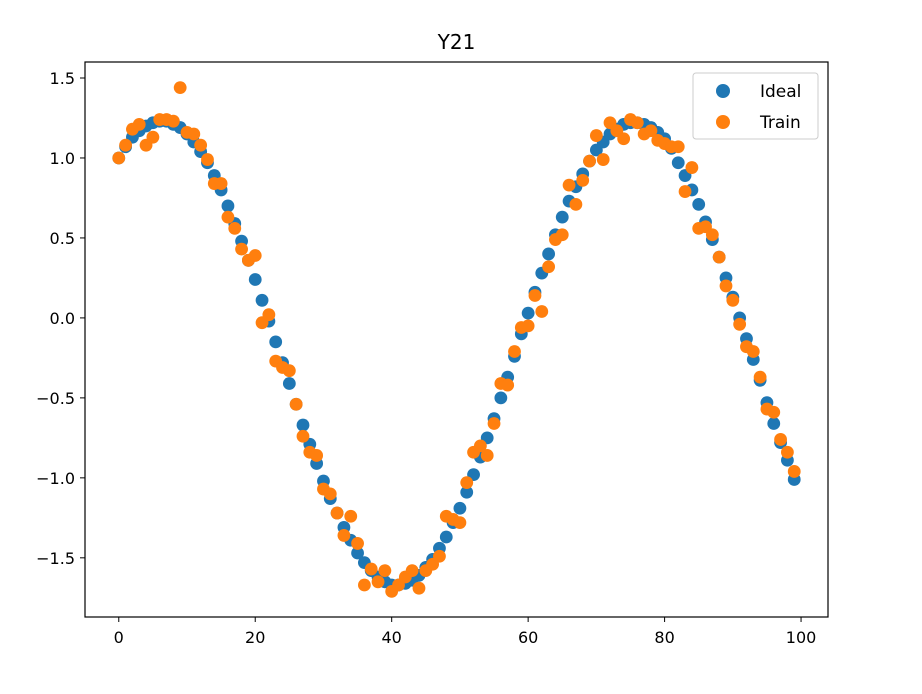 This screenshot has width=922, height=694. What do you see at coordinates (392, 637) in the screenshot?
I see `x-tick-label-2: 40` at bounding box center [392, 637].